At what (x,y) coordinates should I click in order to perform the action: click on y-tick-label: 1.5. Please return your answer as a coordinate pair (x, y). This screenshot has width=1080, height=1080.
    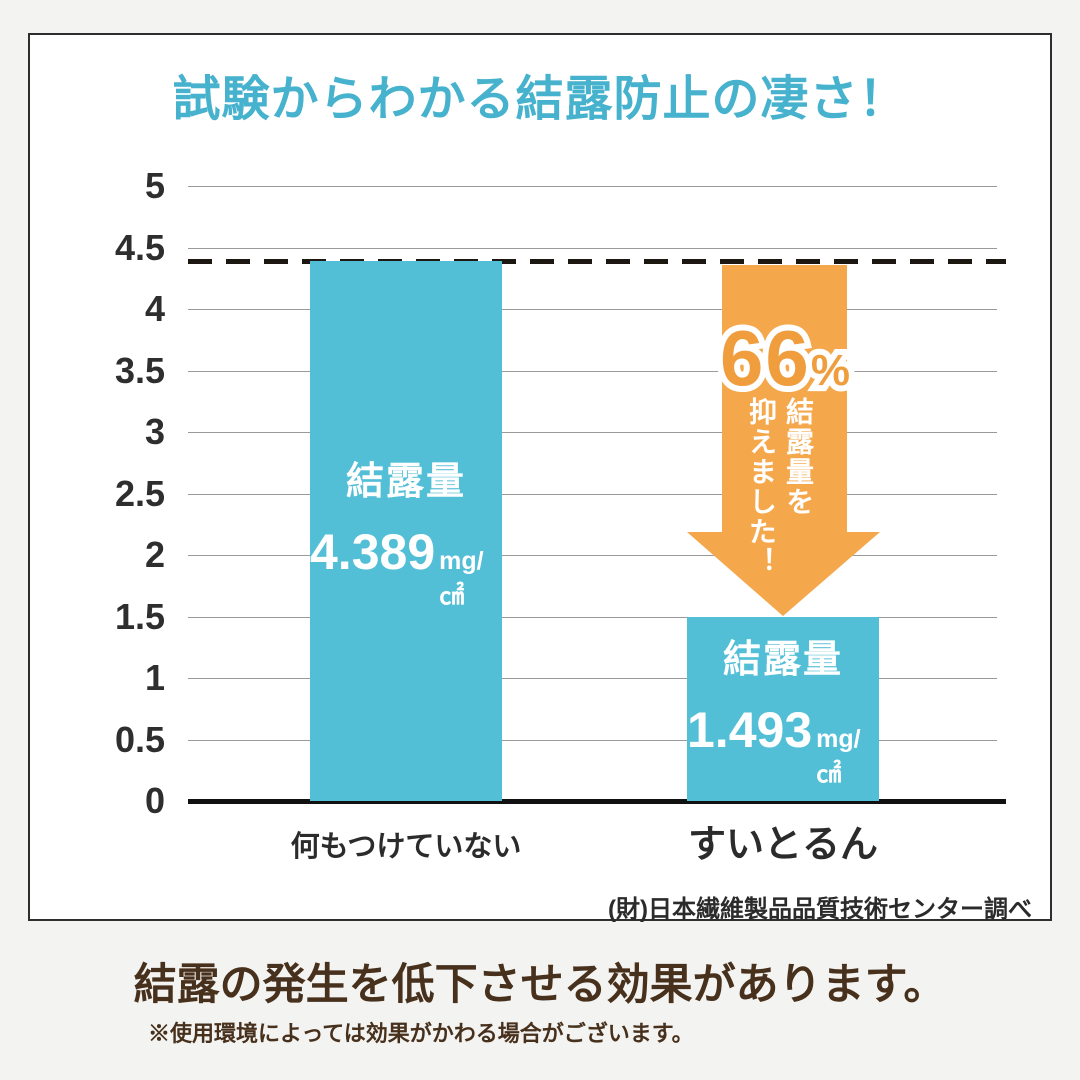
    Looking at the image, I should click on (139, 616).